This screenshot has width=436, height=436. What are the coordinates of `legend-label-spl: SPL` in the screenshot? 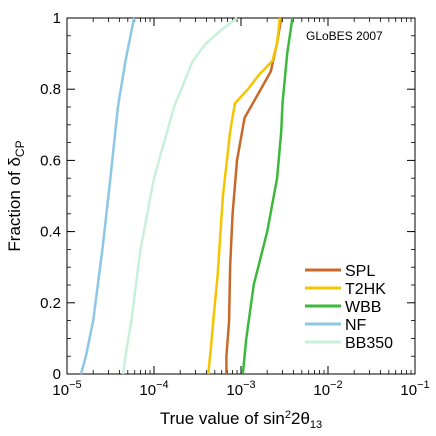 It's located at (360, 271).